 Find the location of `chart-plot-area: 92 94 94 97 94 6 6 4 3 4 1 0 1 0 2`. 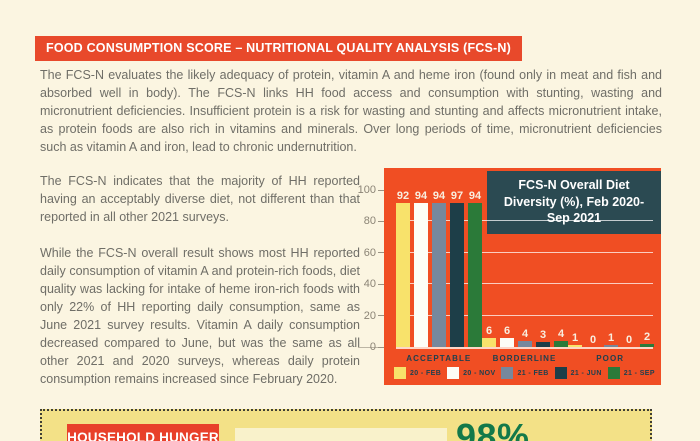

chart-plot-area: 92 94 94 97 94 6 6 4 3 4 1 0 1 0 2 is located at coordinates (525, 269).